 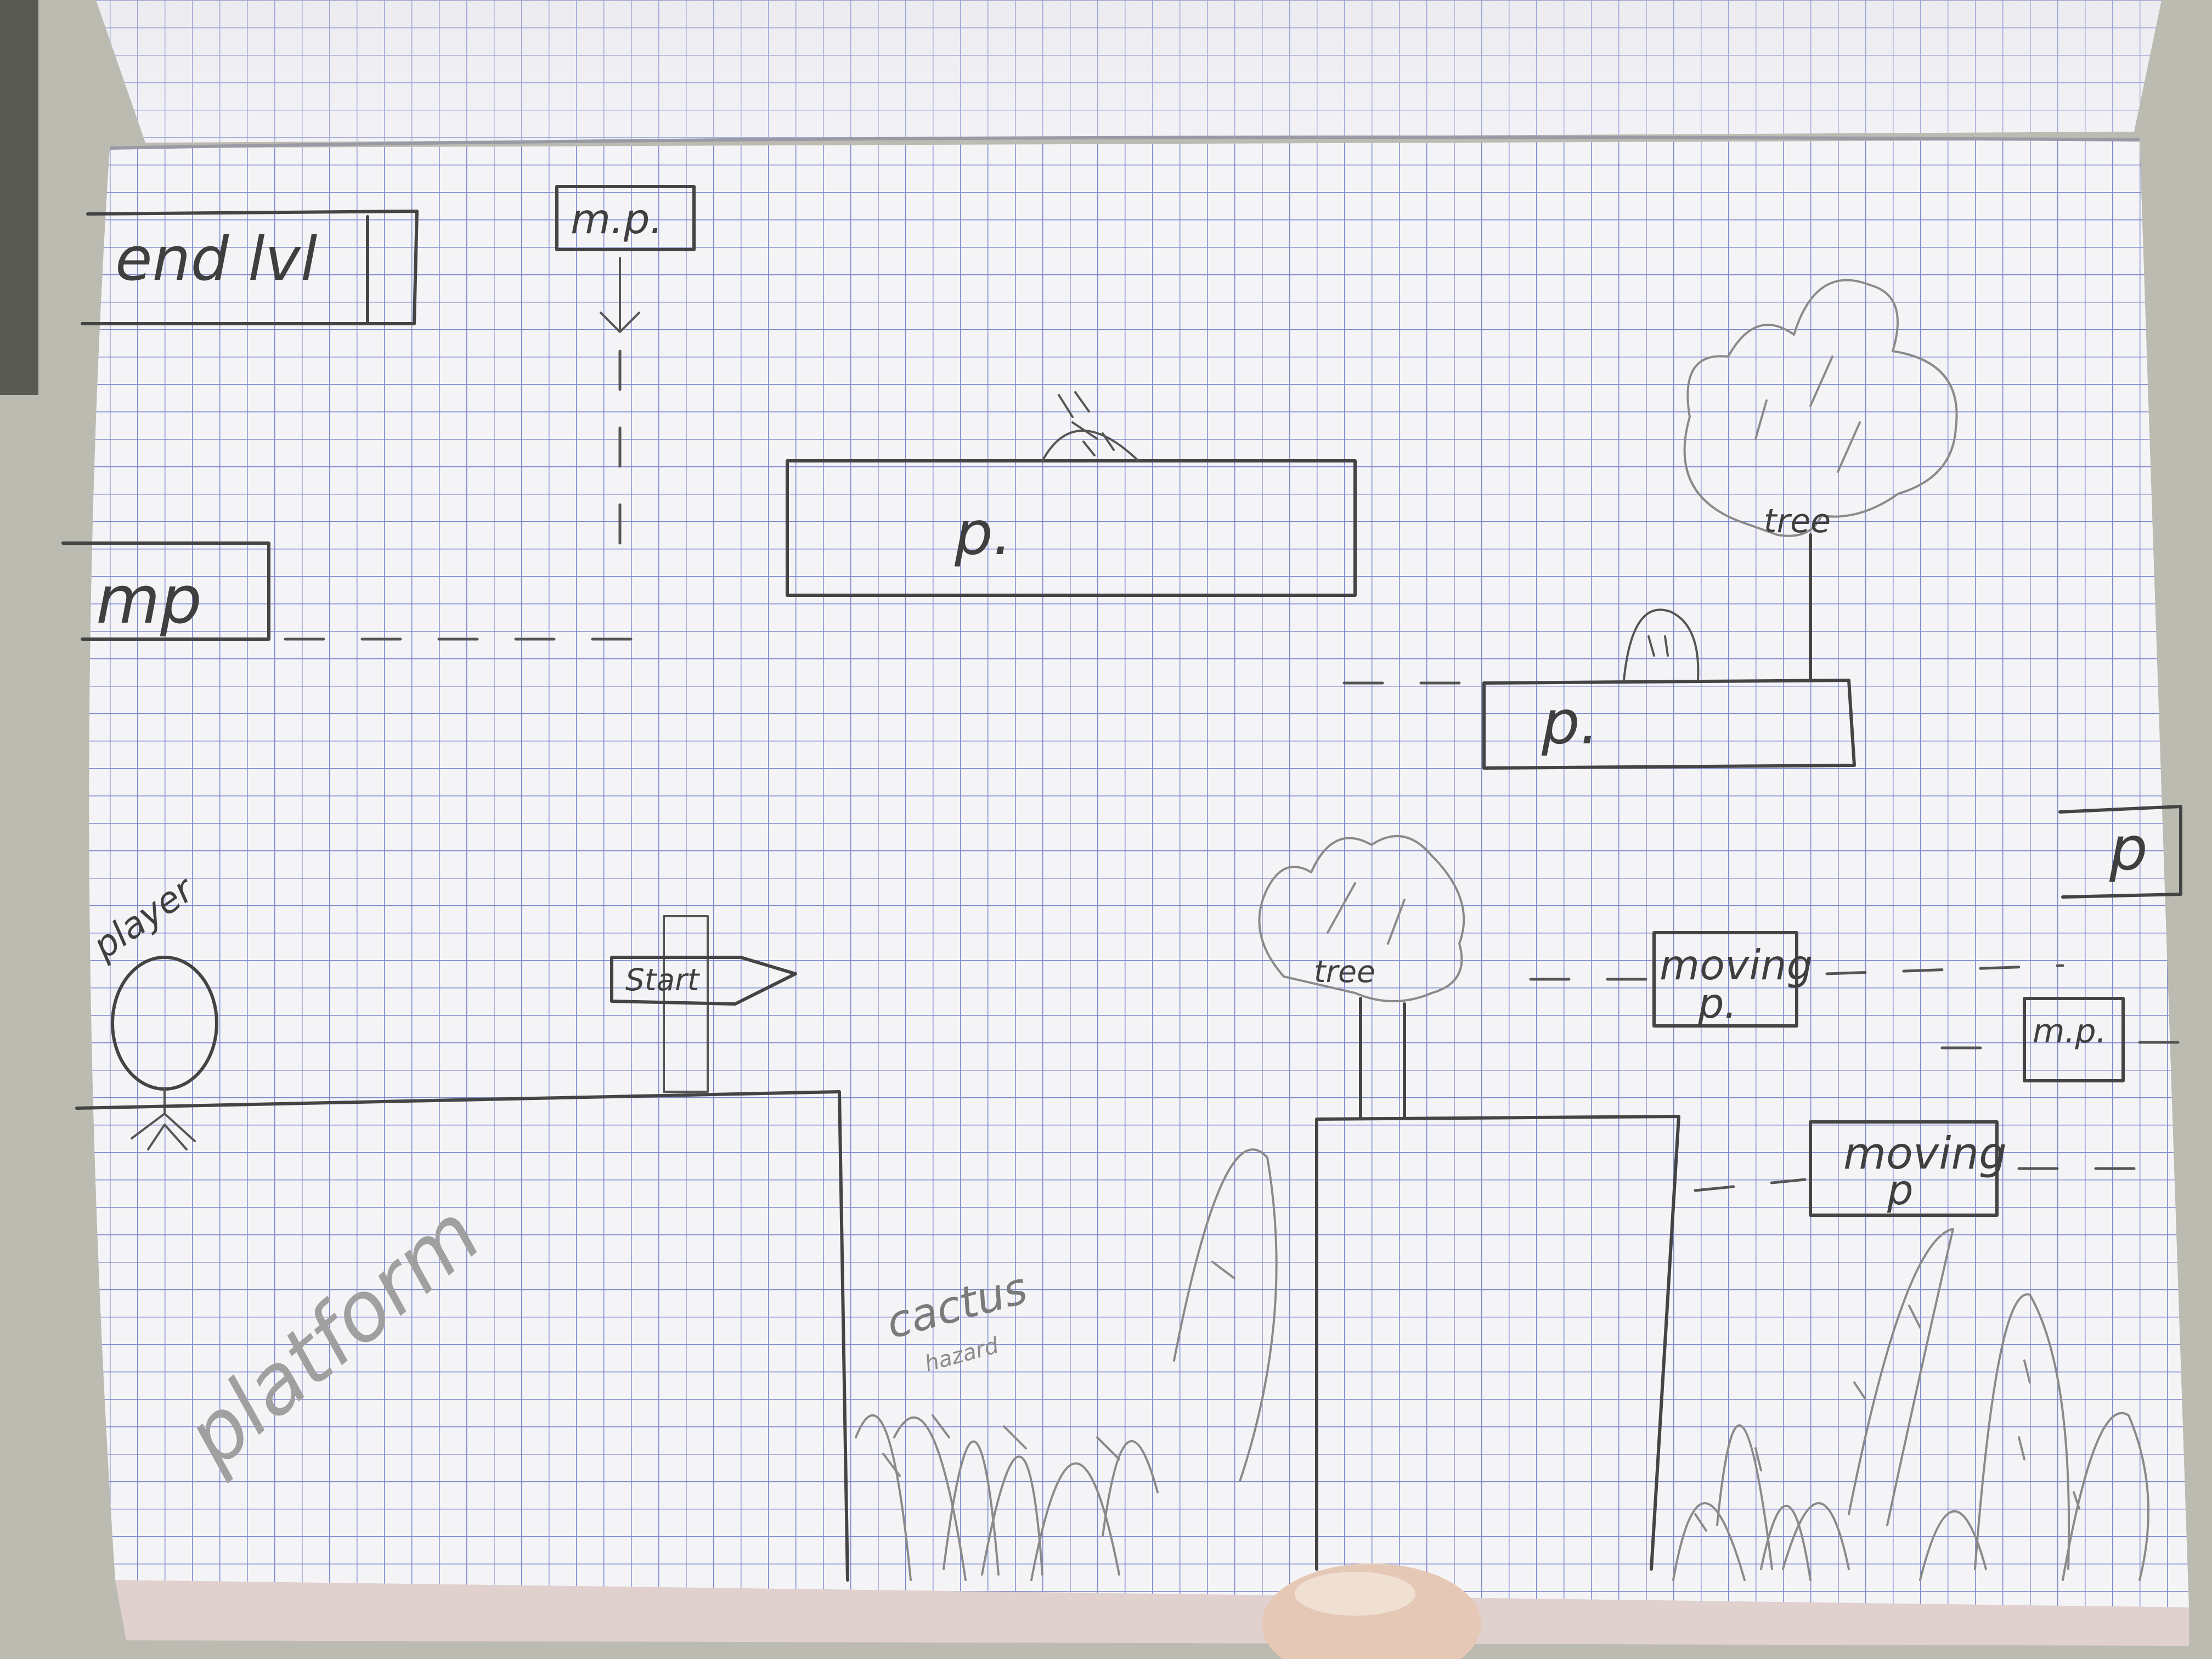 I want to click on upper-page-shadow, so click(x=1129, y=71).